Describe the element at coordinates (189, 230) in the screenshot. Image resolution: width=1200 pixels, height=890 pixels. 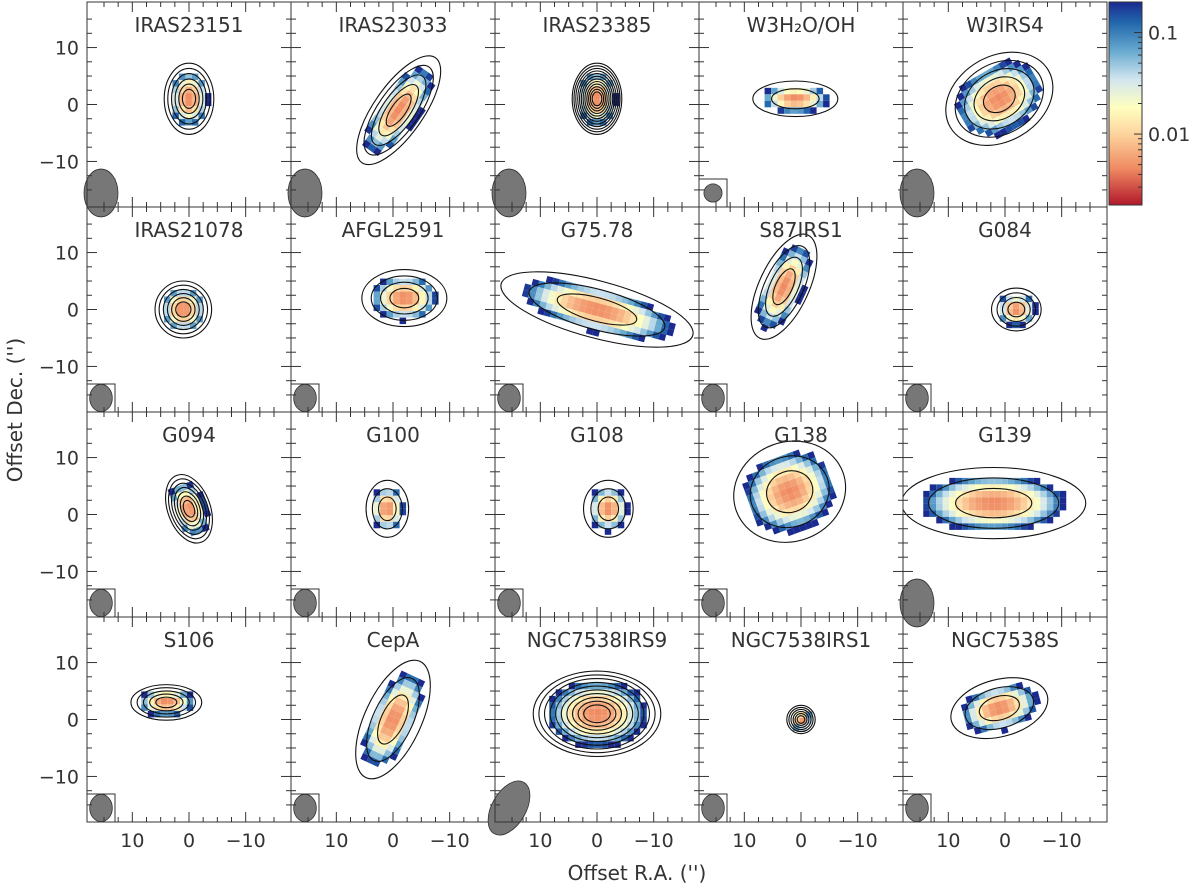
I see `panel-title: IRAS21078` at that location.